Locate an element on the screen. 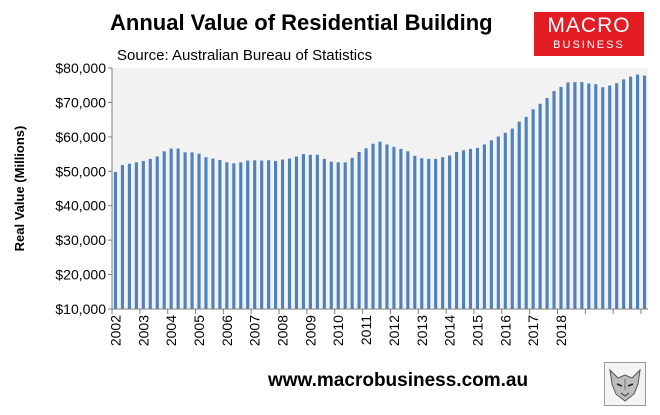  x-tick-label: 2014 is located at coordinates (450, 330).